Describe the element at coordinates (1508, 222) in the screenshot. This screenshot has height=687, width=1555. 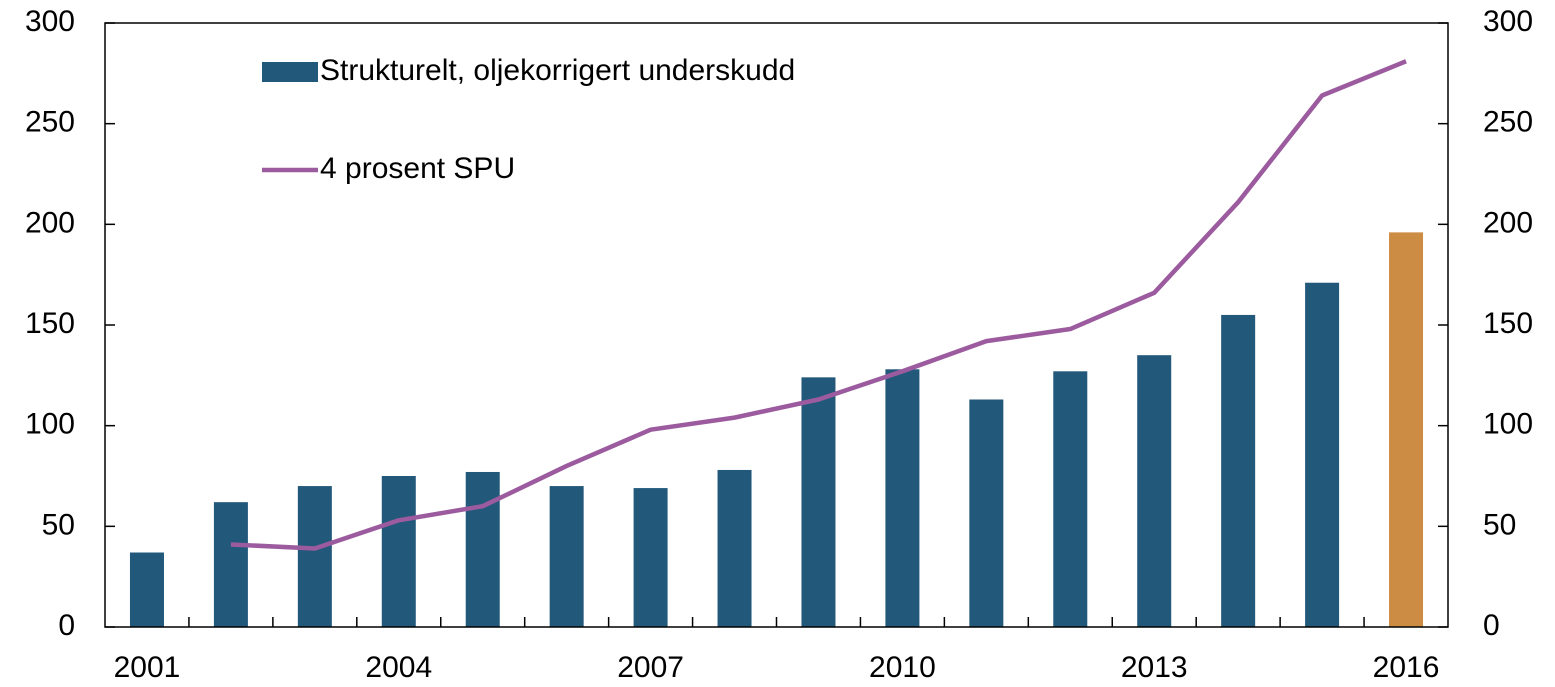
I see `y2-tick-label: 200` at that location.